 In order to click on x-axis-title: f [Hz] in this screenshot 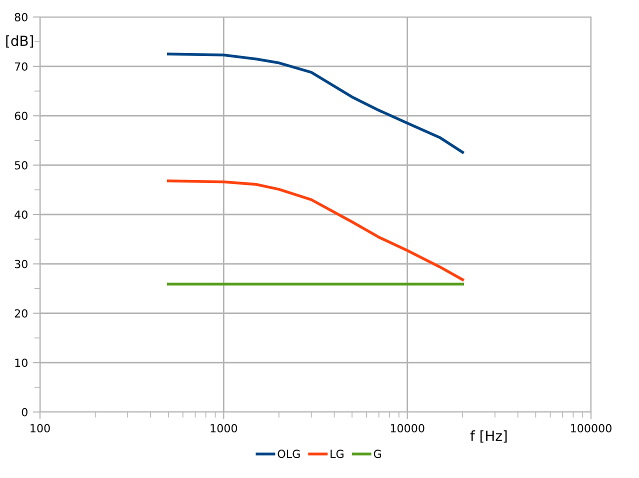, I will do `click(488, 436)`.